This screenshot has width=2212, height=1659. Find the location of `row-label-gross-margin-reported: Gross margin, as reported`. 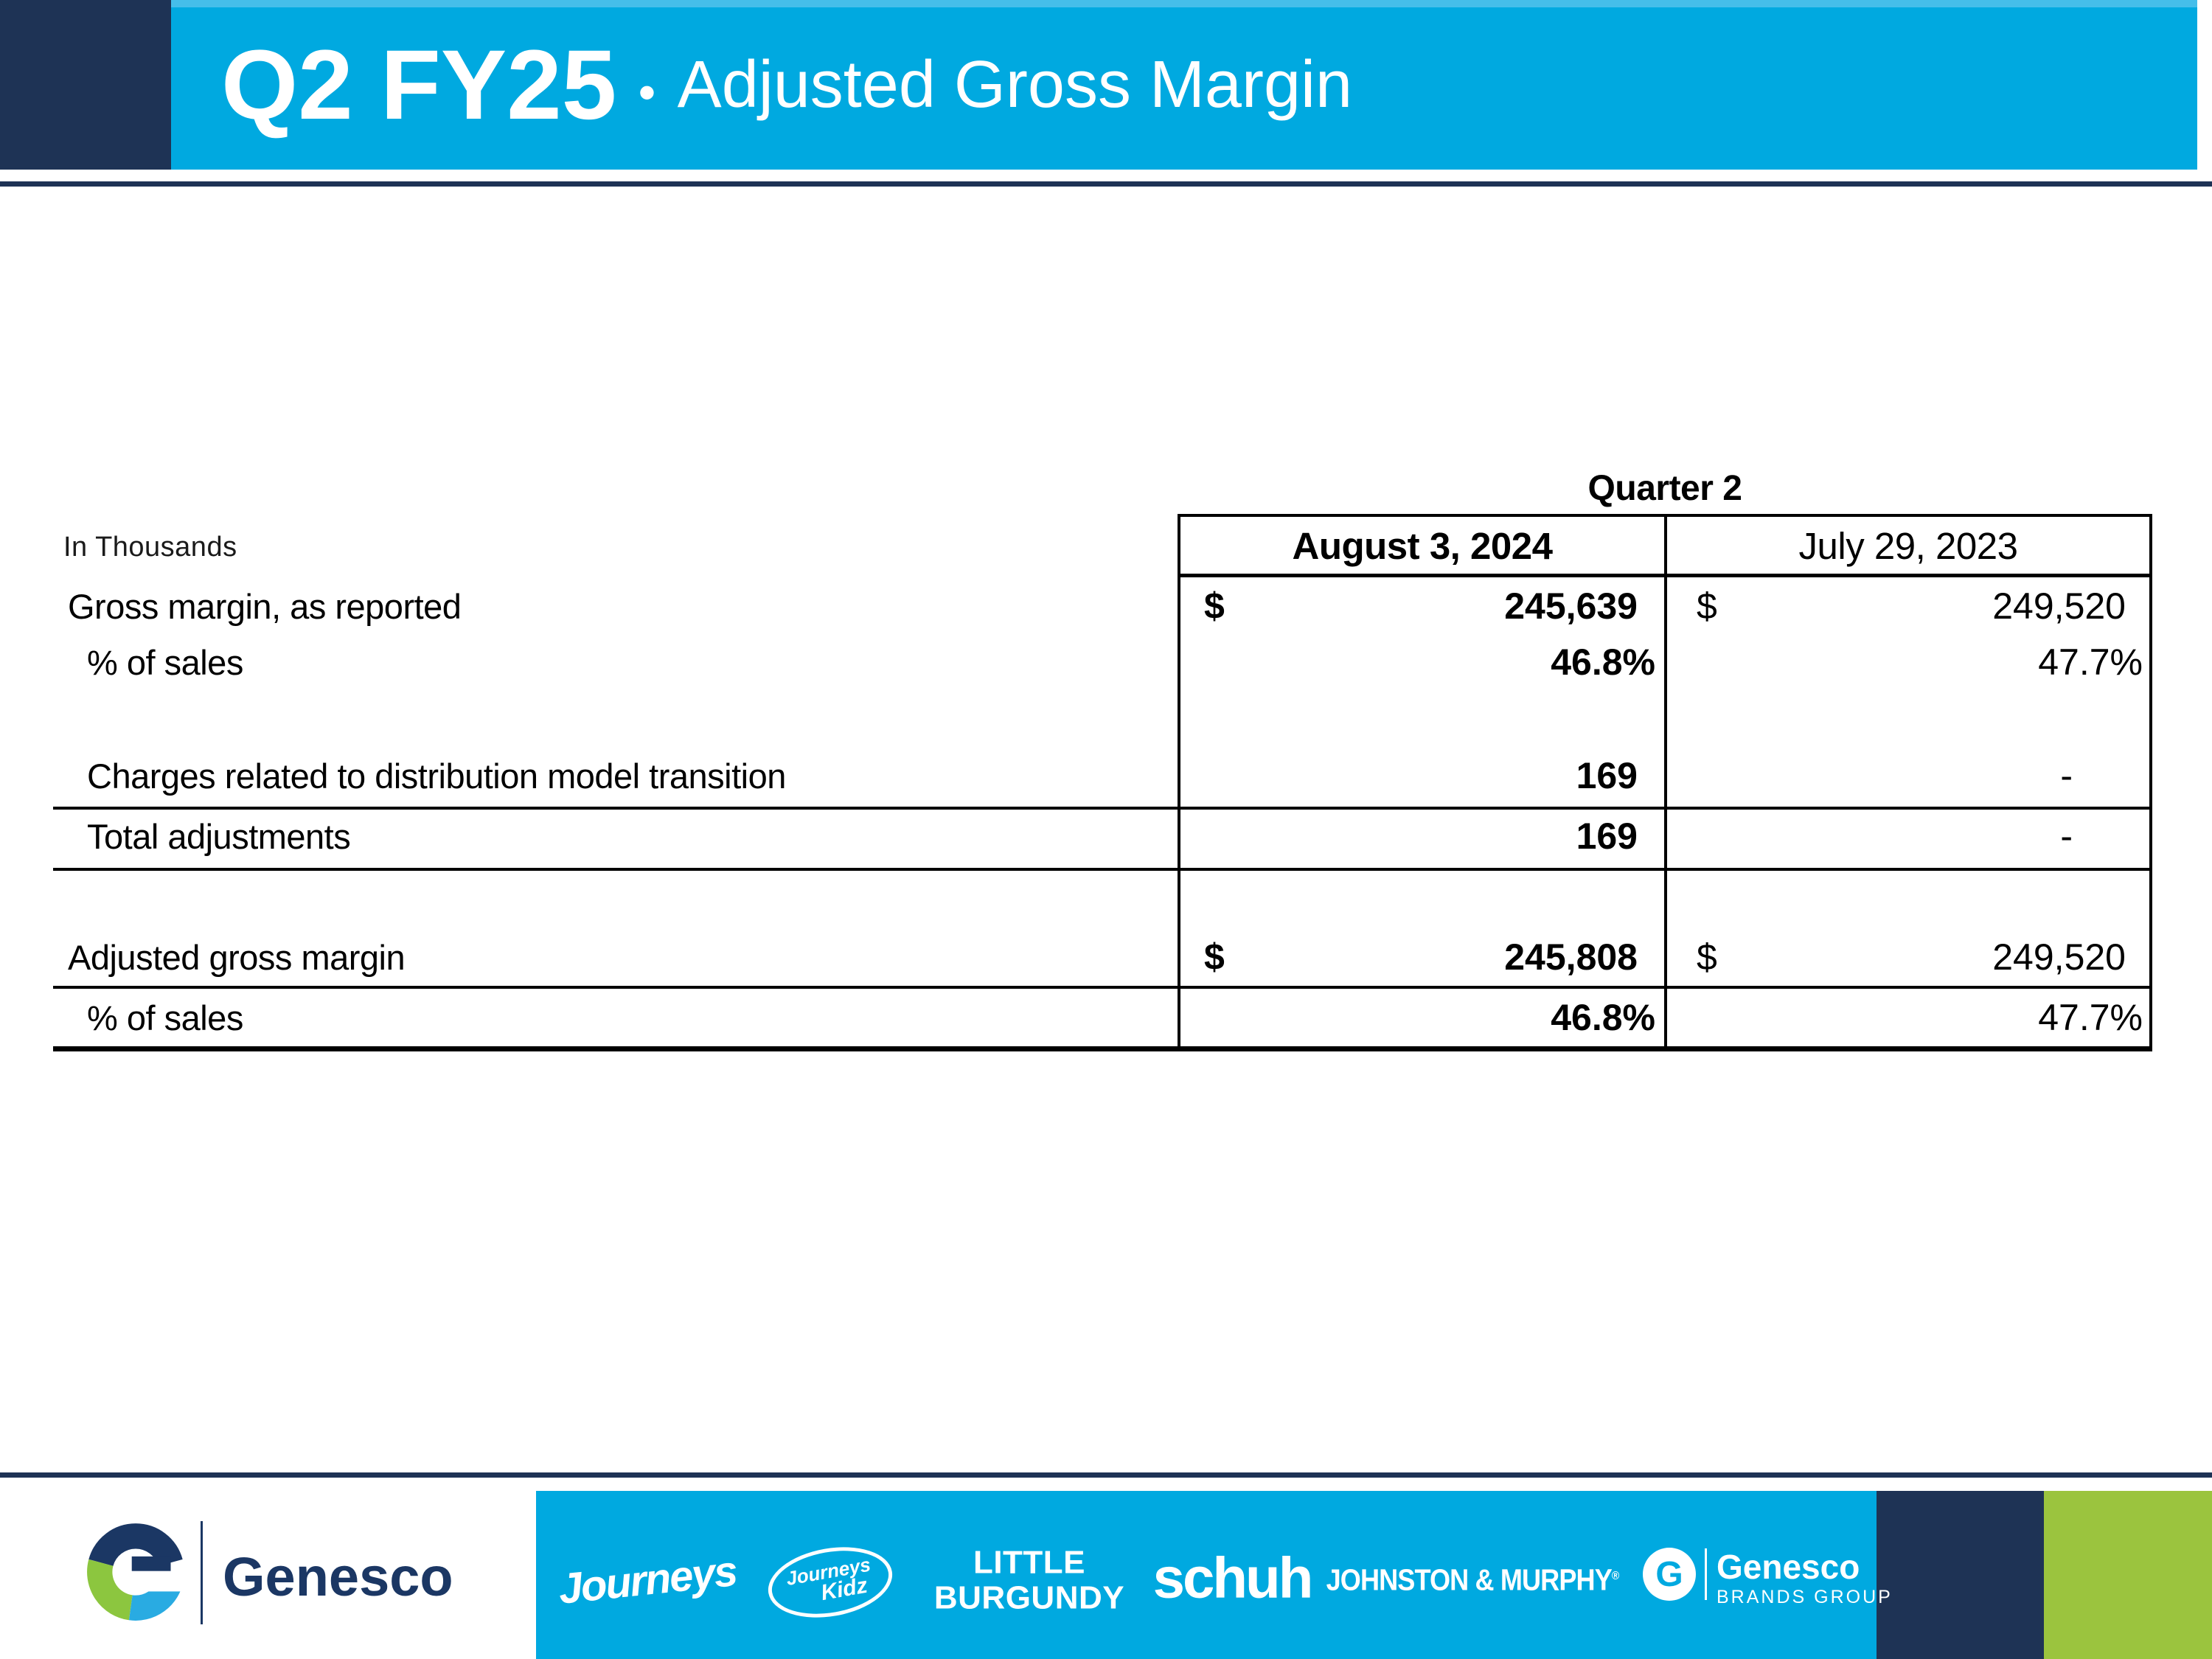

row-label-gross-margin-reported: Gross margin, as reported is located at coordinates (265, 606).